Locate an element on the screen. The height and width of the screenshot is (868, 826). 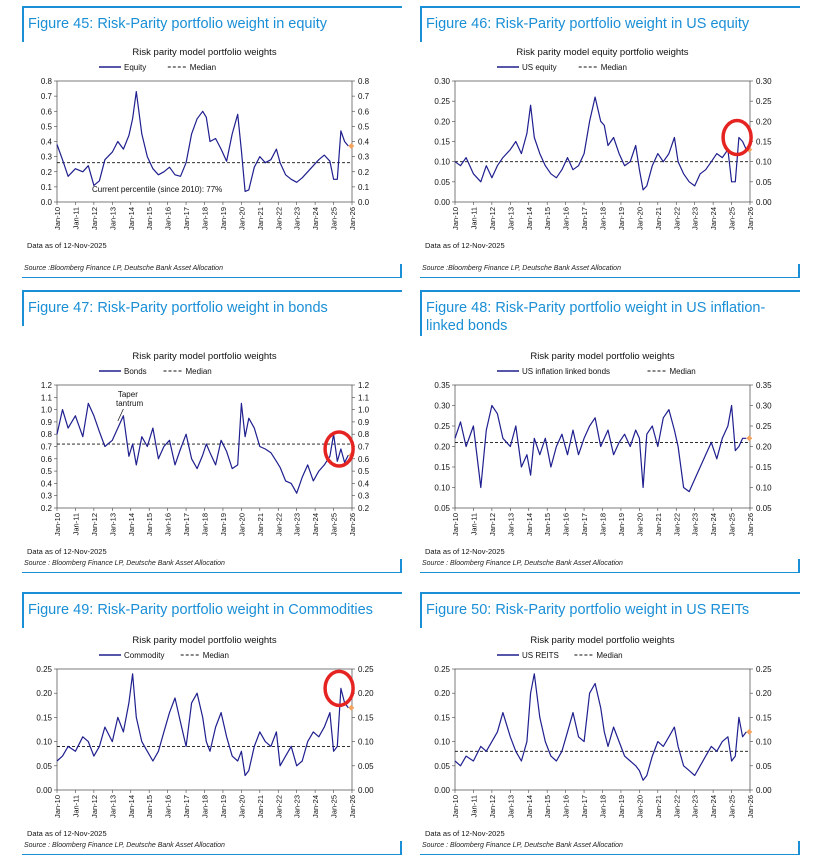
legend-median-label: Median is located at coordinates (199, 371).